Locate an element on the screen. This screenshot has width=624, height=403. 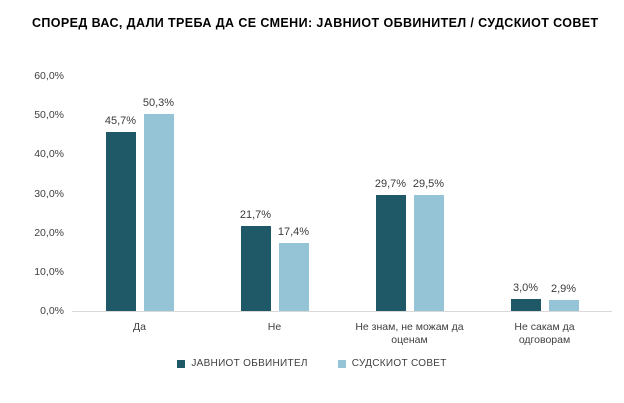
chart-legend: ЈАВНИОТ ОБВИНИТЕЛ СУДСКИОТ СОВЕТ is located at coordinates (312, 363).